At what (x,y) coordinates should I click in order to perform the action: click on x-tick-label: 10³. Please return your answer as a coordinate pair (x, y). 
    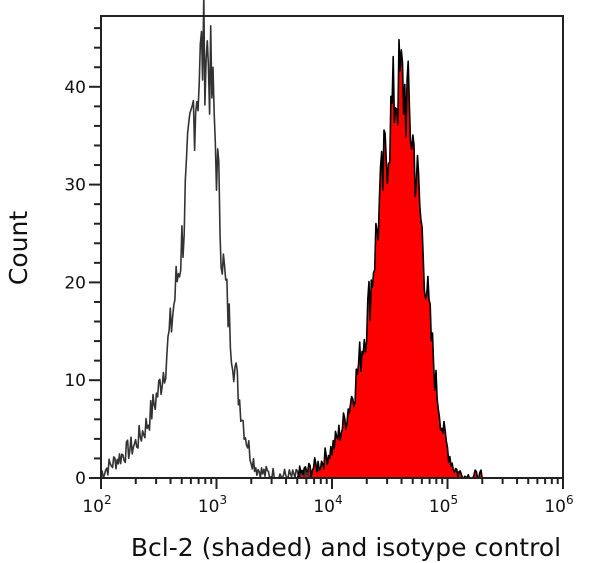
    Looking at the image, I should click on (212, 505).